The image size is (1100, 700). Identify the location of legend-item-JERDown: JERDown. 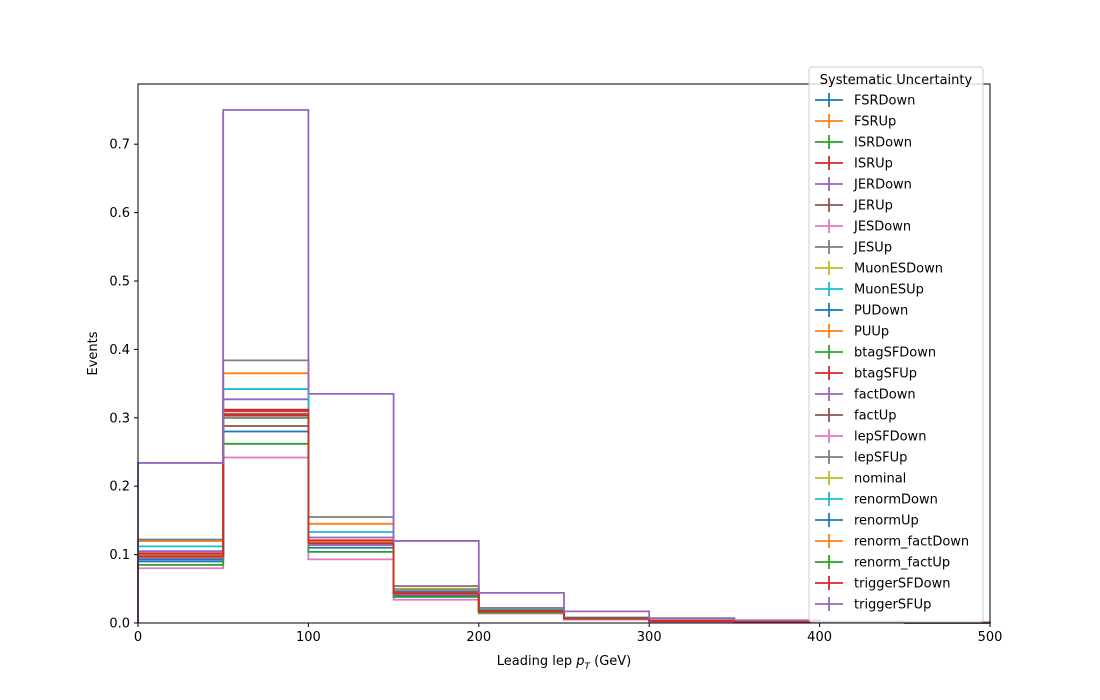
(863, 185).